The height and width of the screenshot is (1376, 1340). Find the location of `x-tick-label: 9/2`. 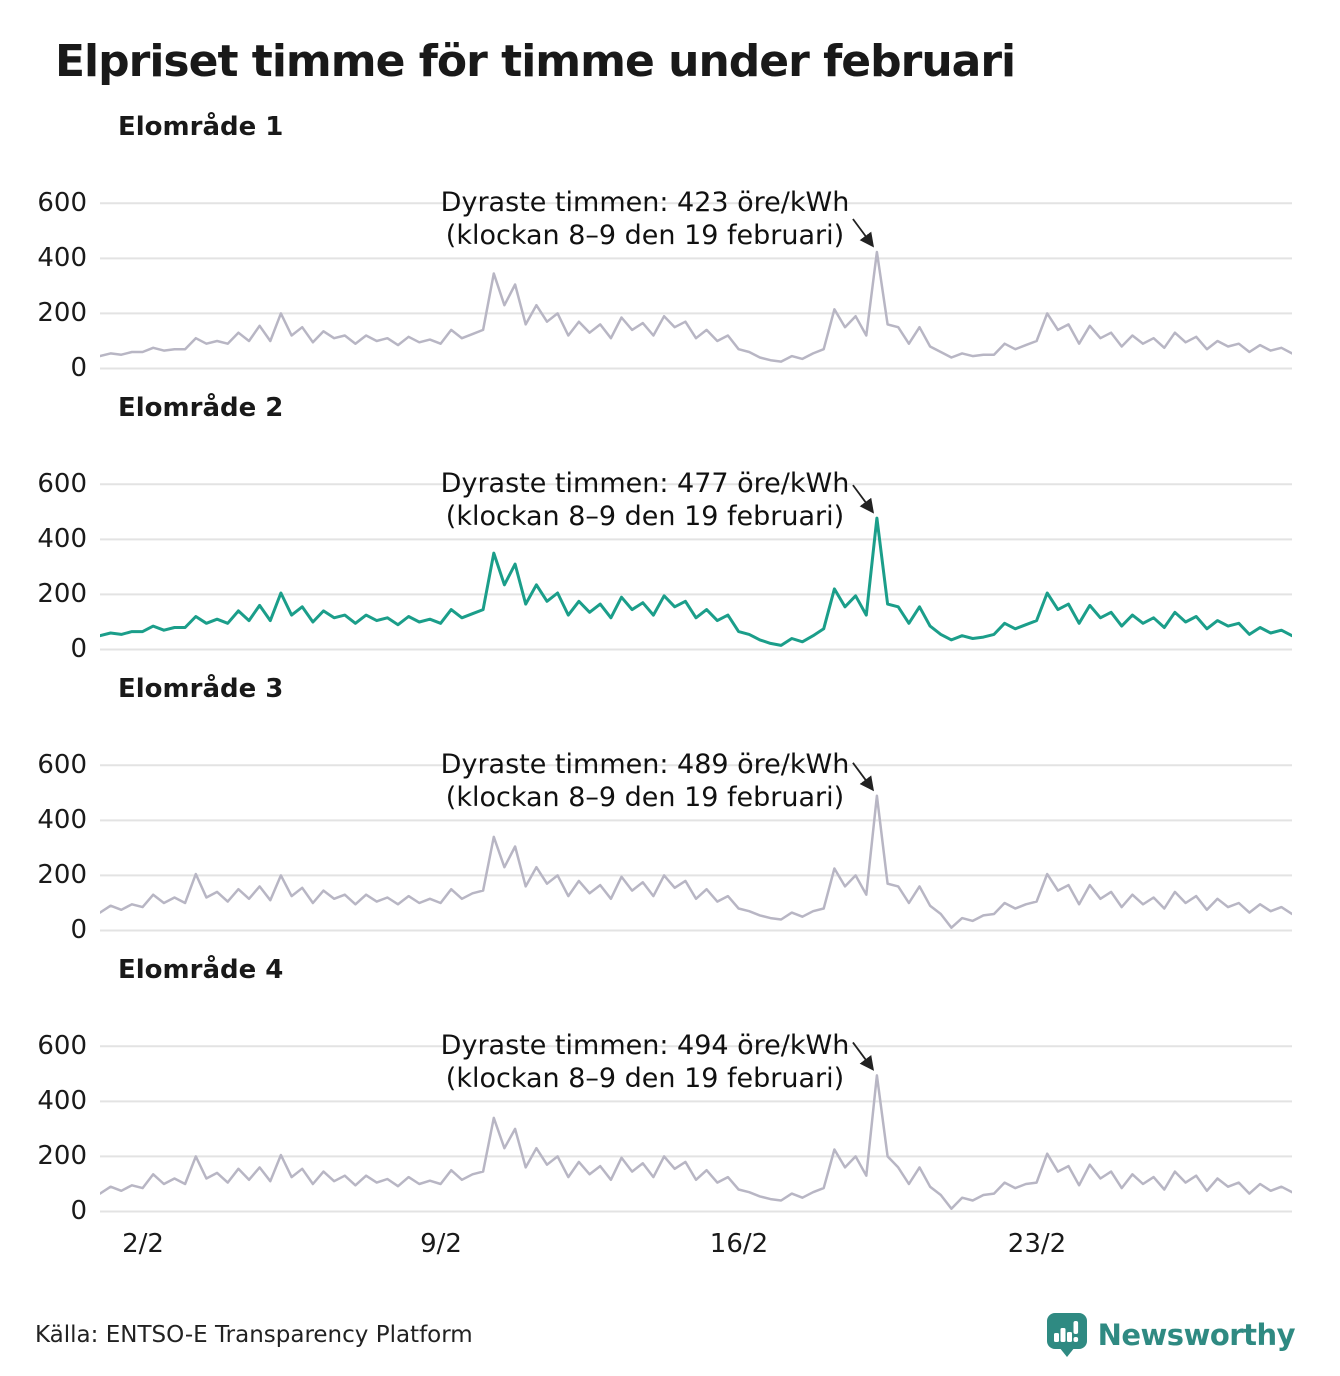

x-tick-label: 9/2 is located at coordinates (441, 1244).